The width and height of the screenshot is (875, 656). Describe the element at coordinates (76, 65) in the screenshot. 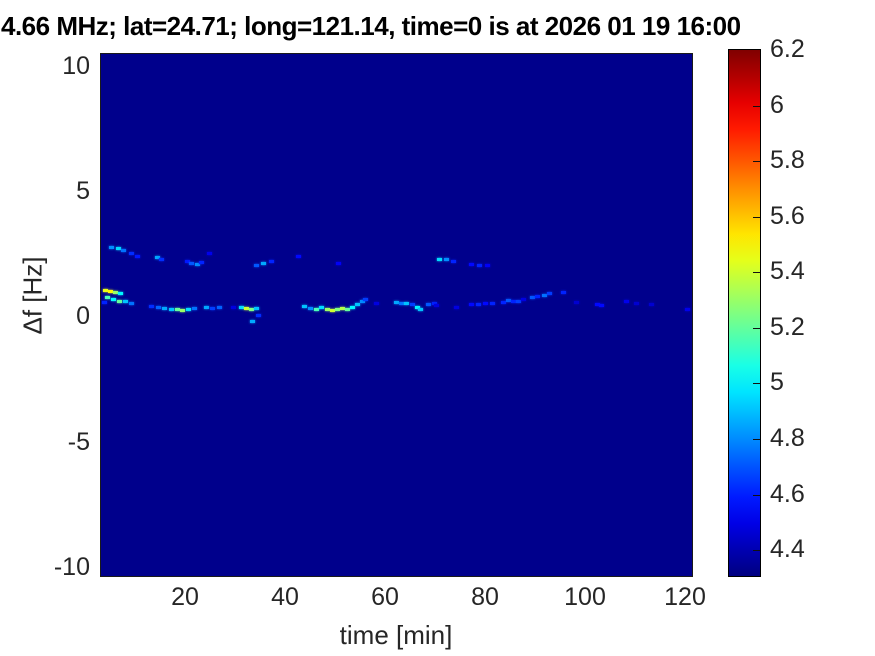

I see `y-tick-label: 10` at that location.